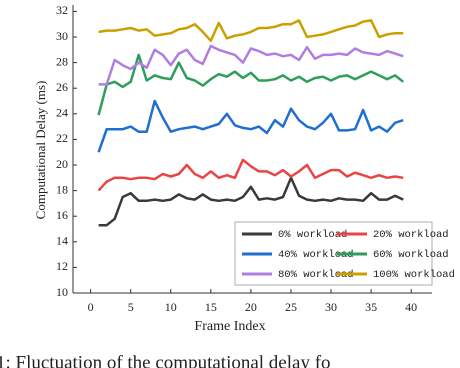  I want to click on x-tick-label: 10, so click(171, 307).